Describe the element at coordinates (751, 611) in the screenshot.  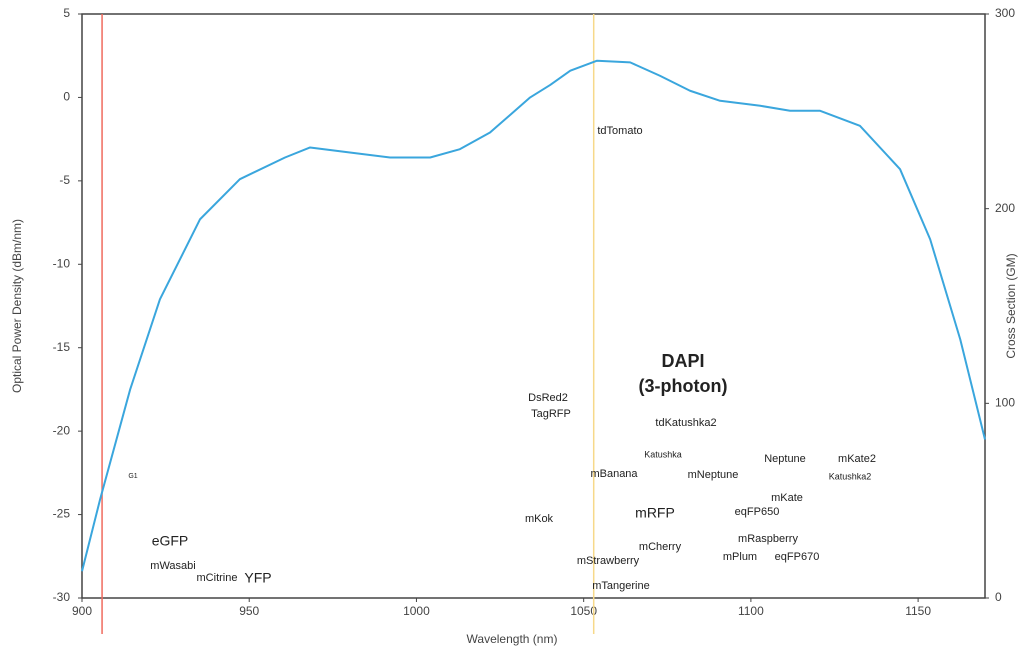
I see `x-tick-label: 1100` at that location.